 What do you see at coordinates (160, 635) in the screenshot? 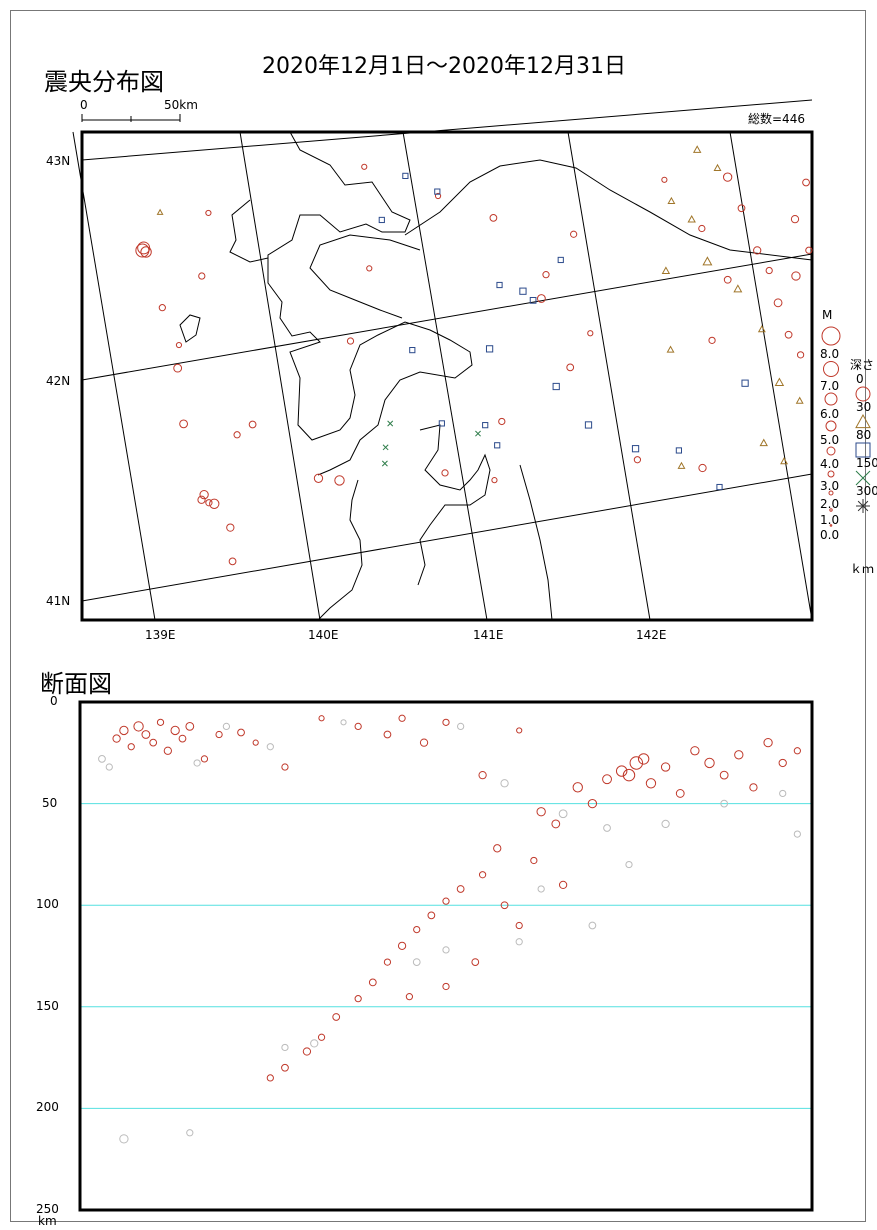
I see `lon-label-139e: 139E` at bounding box center [160, 635].